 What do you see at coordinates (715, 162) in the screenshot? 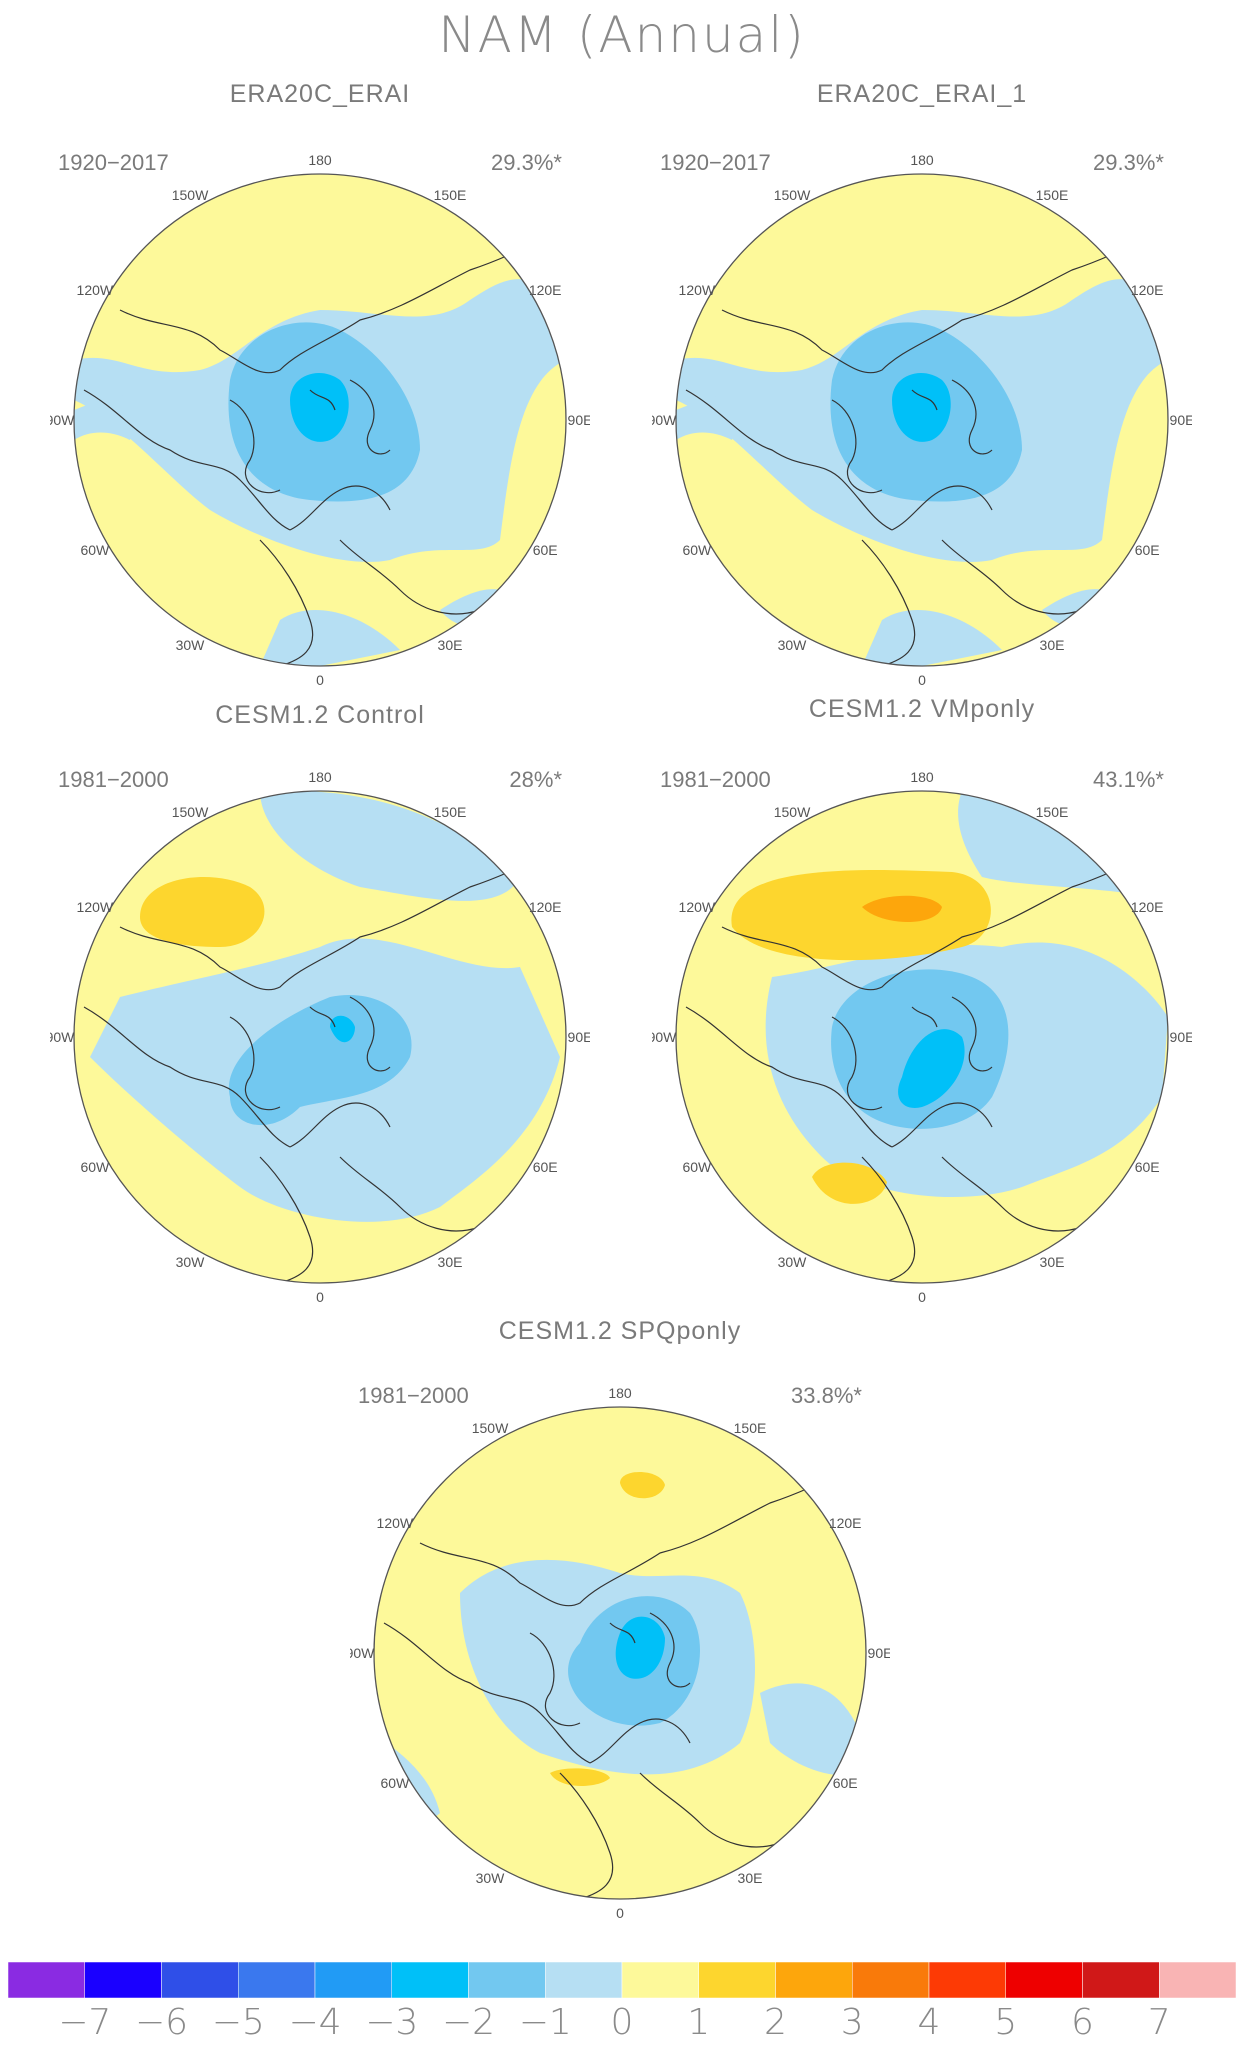
I see `panel-period: 1920−2017` at bounding box center [715, 162].